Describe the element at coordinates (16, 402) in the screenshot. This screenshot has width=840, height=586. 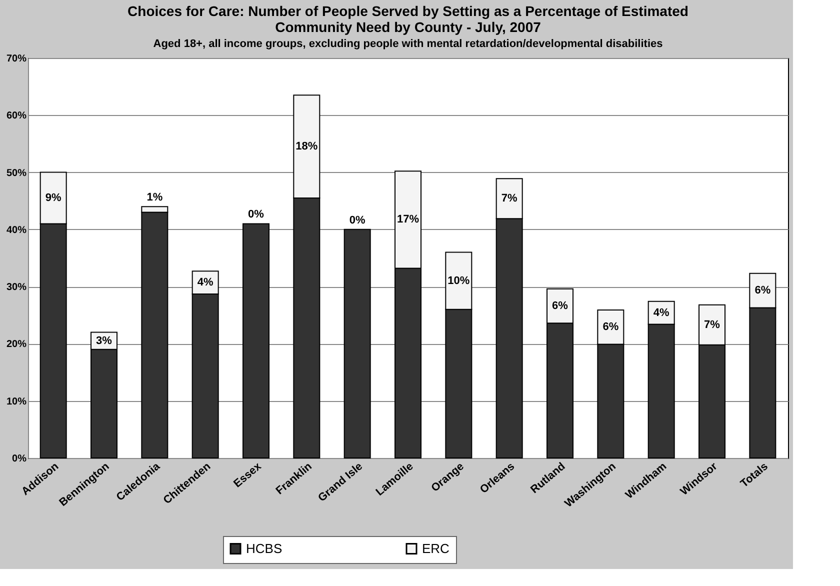
I see `y-tick-label: 10%` at that location.